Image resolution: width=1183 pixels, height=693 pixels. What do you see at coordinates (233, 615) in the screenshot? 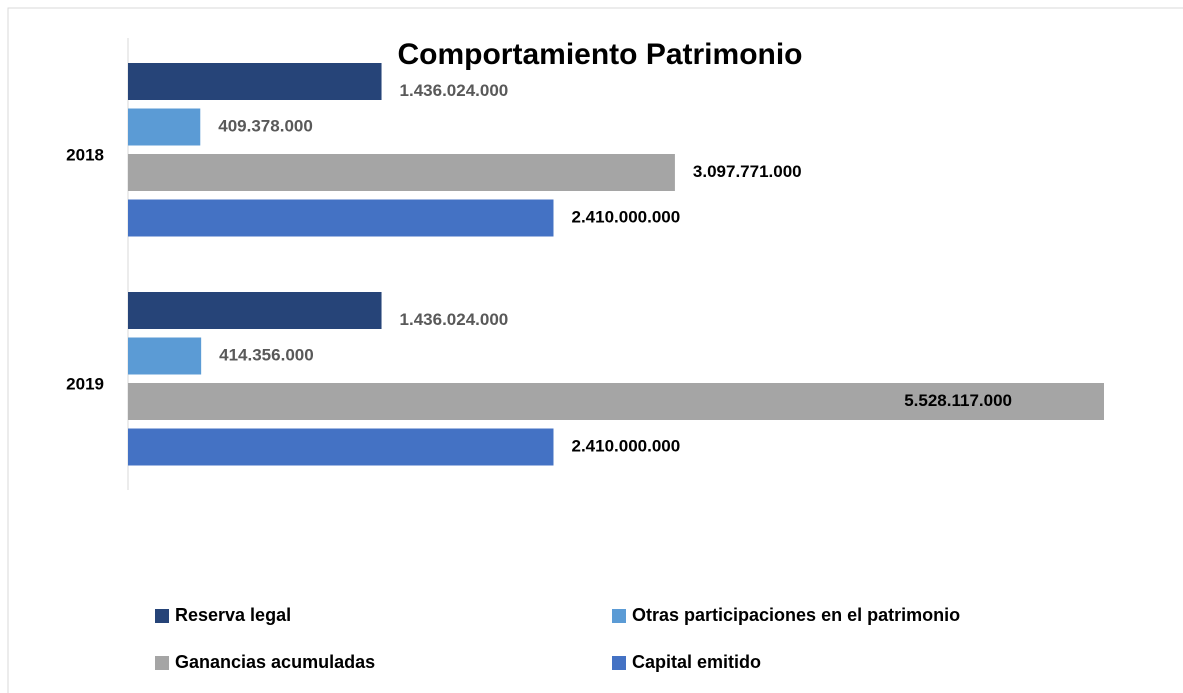
I see `legend-label: Reserva legal` at bounding box center [233, 615].